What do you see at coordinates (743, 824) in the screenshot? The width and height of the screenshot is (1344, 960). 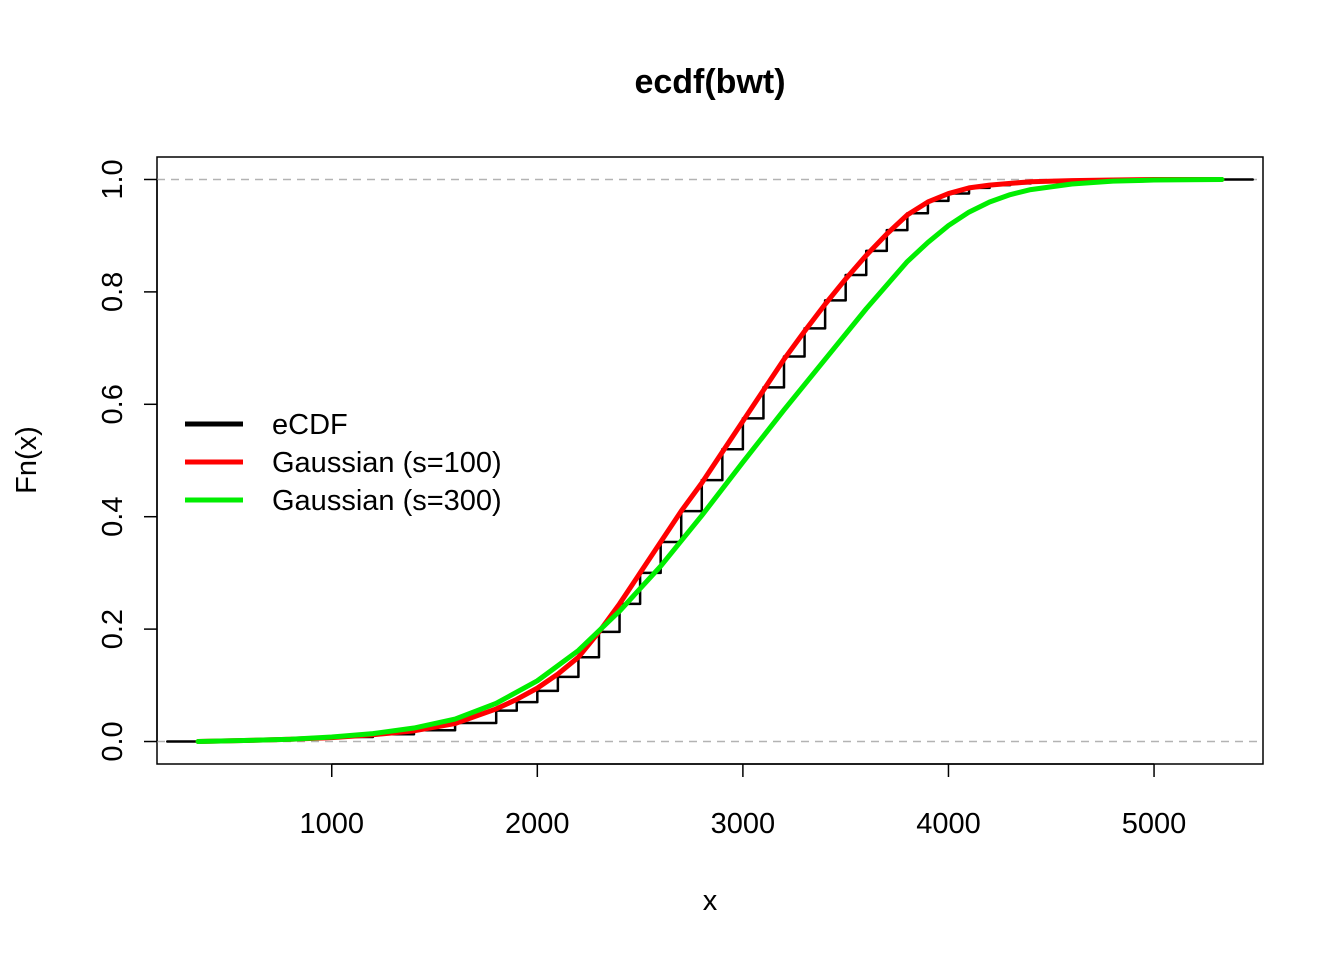 I see `x-tick-label-2: 3000` at bounding box center [743, 824].